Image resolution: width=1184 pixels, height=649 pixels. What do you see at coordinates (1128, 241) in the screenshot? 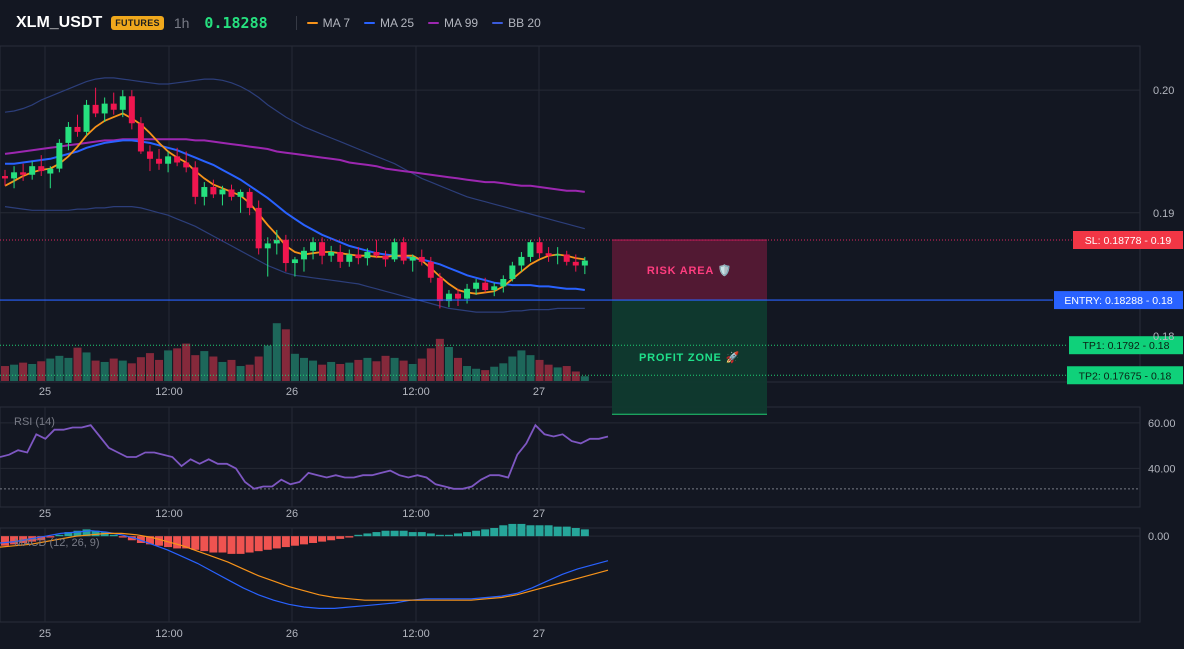
I see `sl-tag-label: SL: 0.18778 - 0.19` at bounding box center [1128, 241].